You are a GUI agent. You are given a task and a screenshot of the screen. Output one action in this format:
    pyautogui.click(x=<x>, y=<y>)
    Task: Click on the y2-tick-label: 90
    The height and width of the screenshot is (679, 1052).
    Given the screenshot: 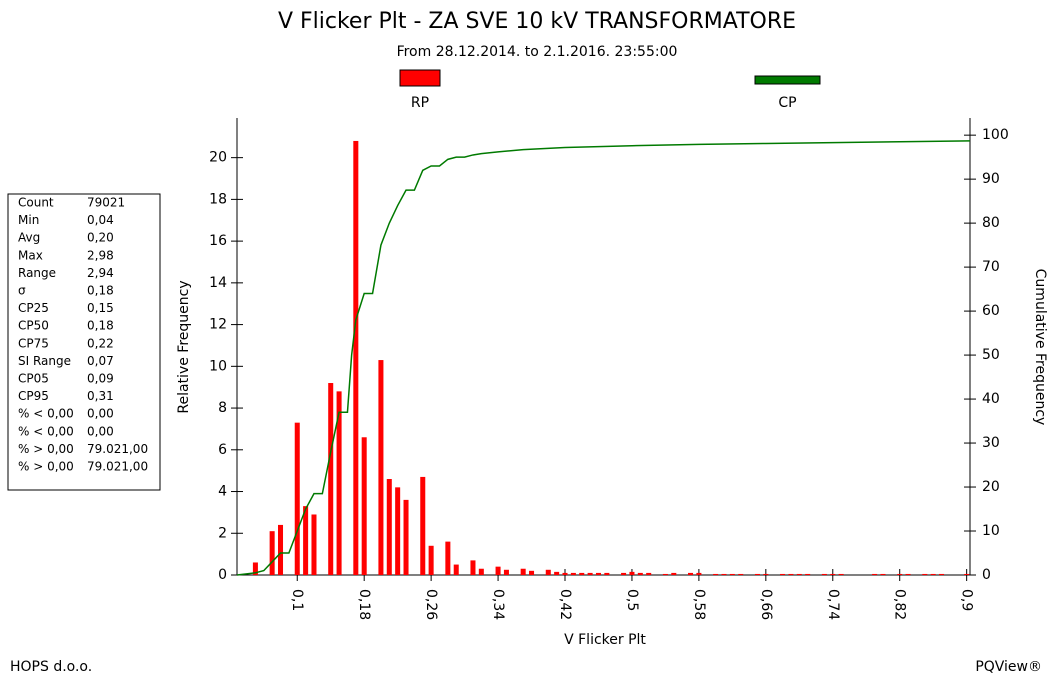 What is the action you would take?
    pyautogui.click(x=991, y=179)
    